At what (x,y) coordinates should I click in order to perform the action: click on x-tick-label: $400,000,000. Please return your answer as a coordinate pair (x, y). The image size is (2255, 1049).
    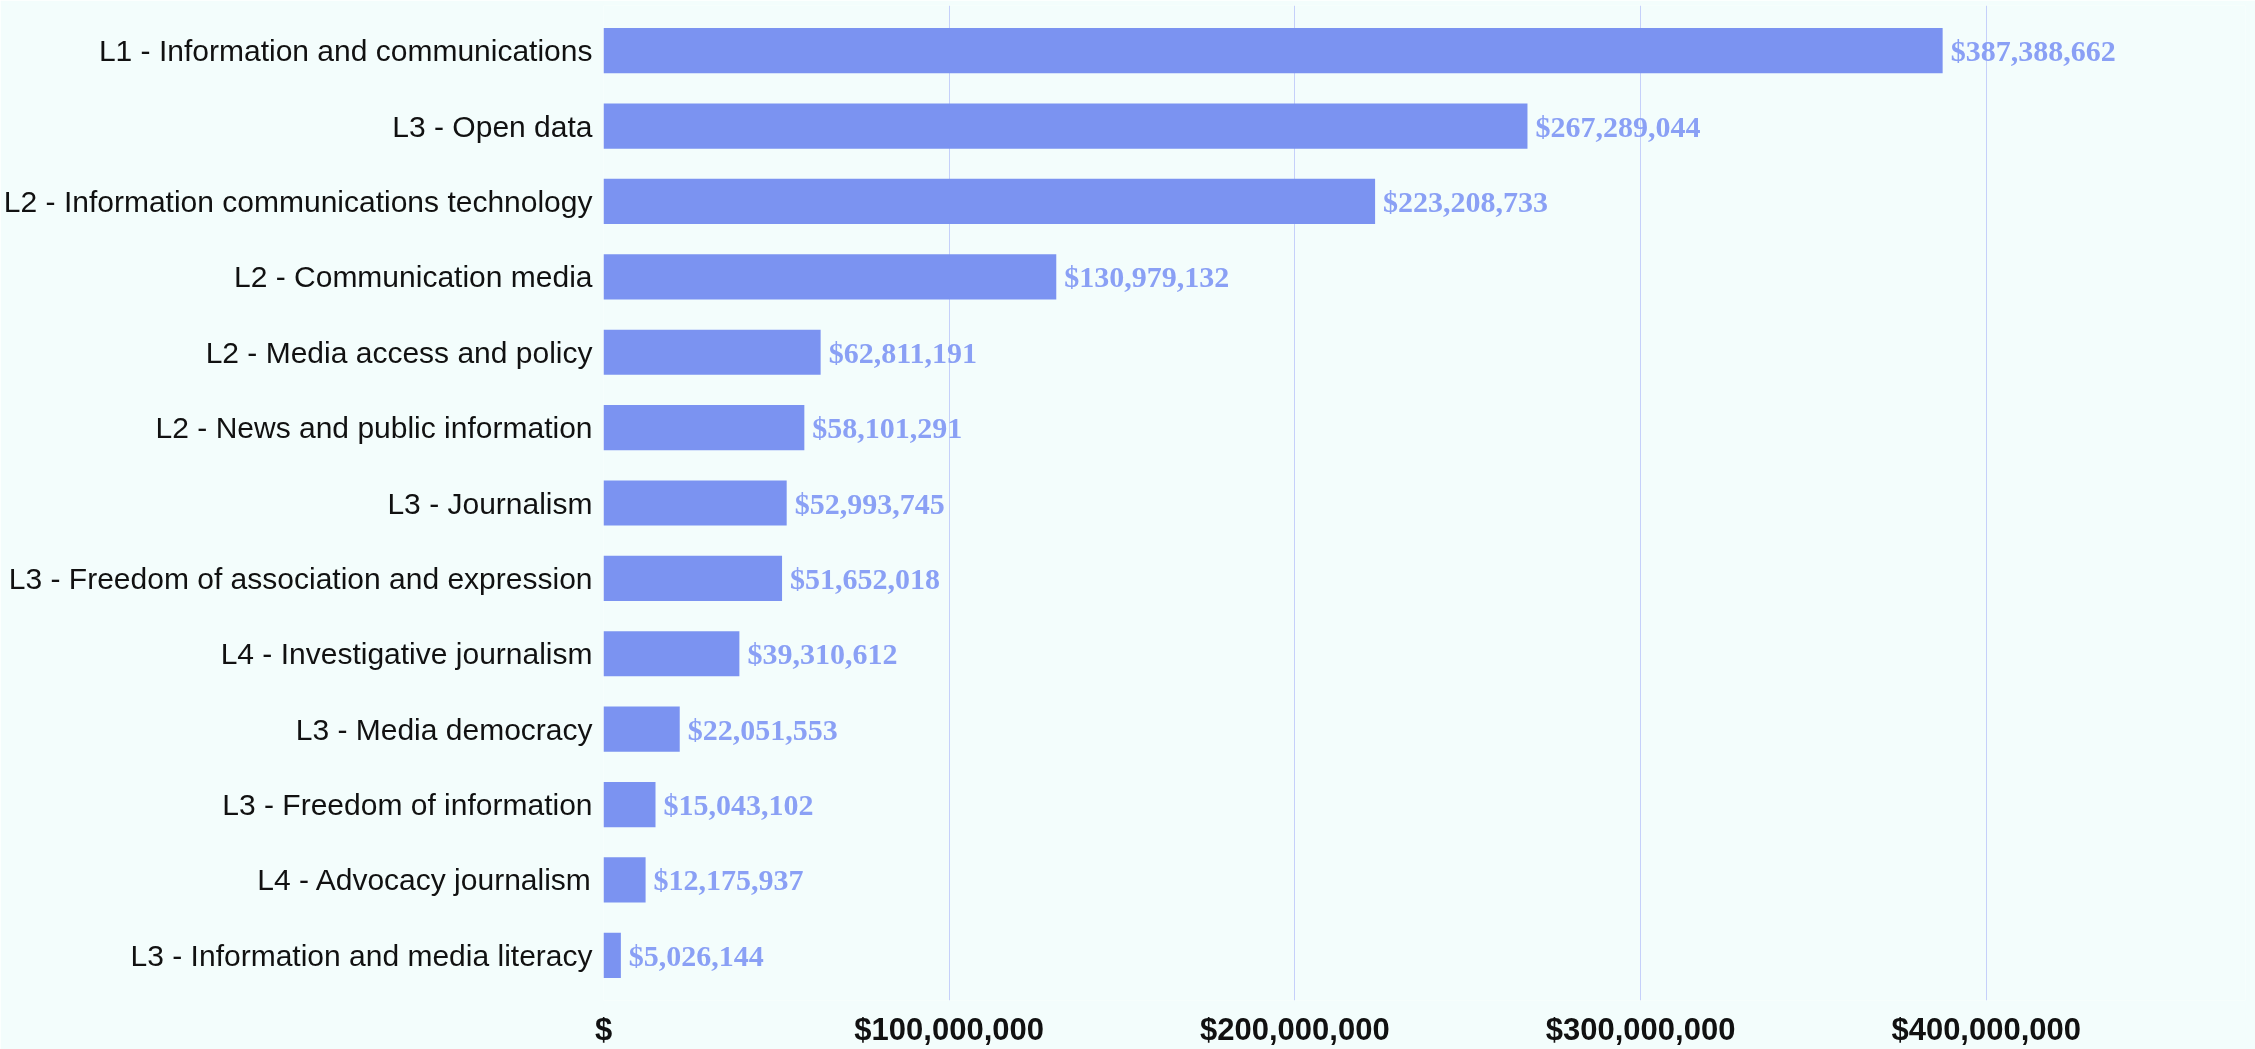
    Looking at the image, I should click on (1986, 1029).